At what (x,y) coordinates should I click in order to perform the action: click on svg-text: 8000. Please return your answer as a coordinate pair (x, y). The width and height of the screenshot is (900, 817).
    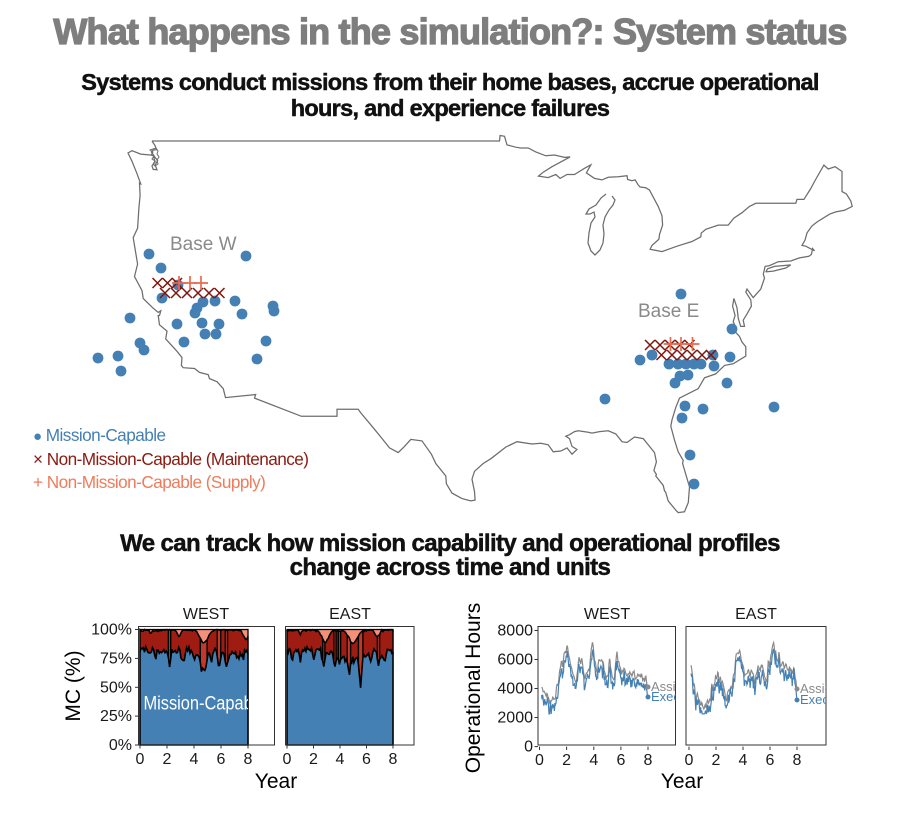
    Looking at the image, I should click on (515, 631).